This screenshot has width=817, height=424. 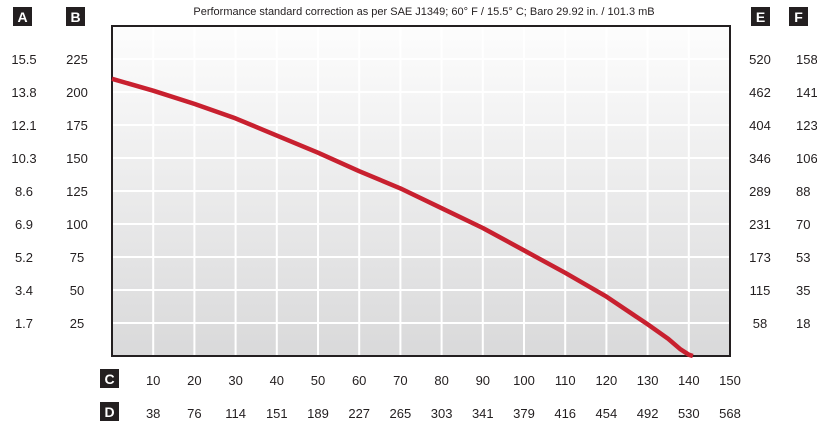 I want to click on axis-badge-e-letter: E, so click(x=760, y=17).